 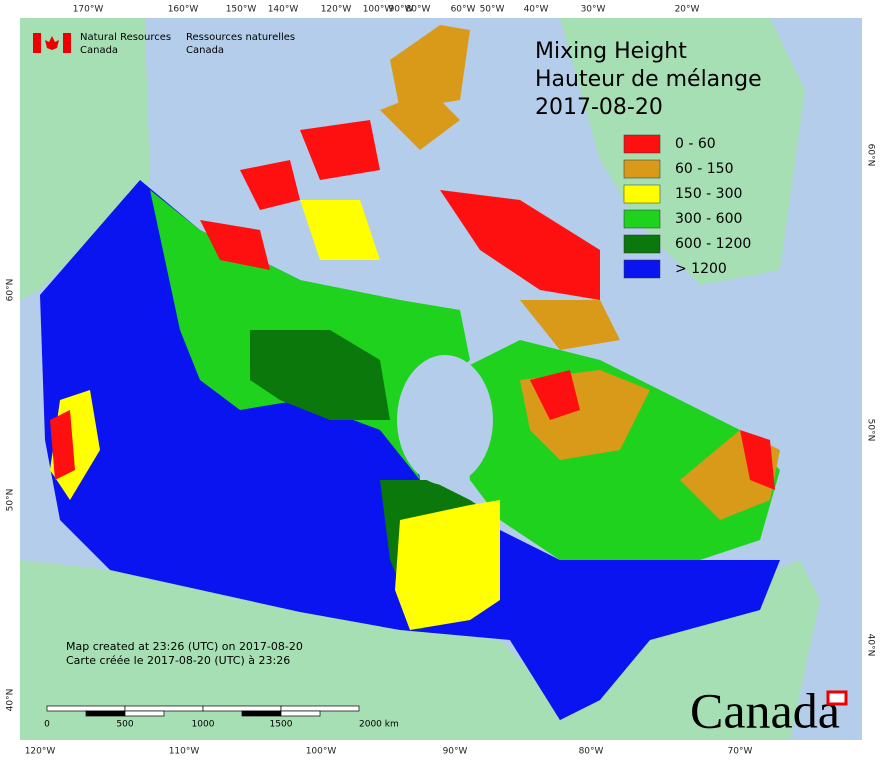 What do you see at coordinates (599, 107) in the screenshot?
I see `title-line: 2017-08-20` at bounding box center [599, 107].